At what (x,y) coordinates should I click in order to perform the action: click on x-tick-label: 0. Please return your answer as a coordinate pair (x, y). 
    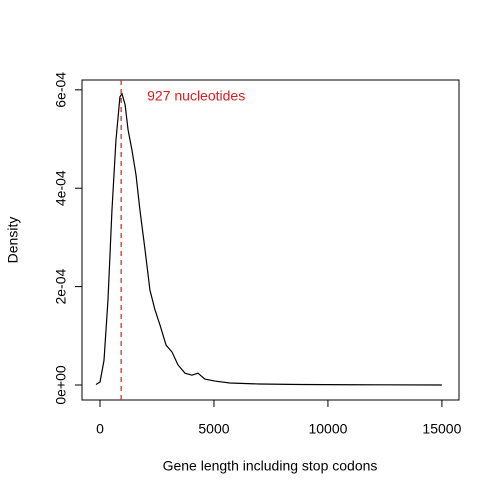
    Looking at the image, I should click on (100, 429).